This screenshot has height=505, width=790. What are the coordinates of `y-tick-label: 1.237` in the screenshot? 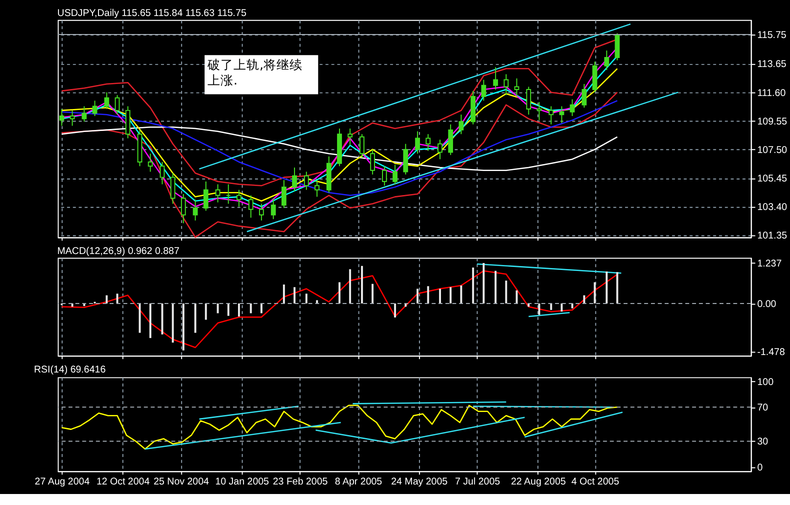 It's located at (769, 264).